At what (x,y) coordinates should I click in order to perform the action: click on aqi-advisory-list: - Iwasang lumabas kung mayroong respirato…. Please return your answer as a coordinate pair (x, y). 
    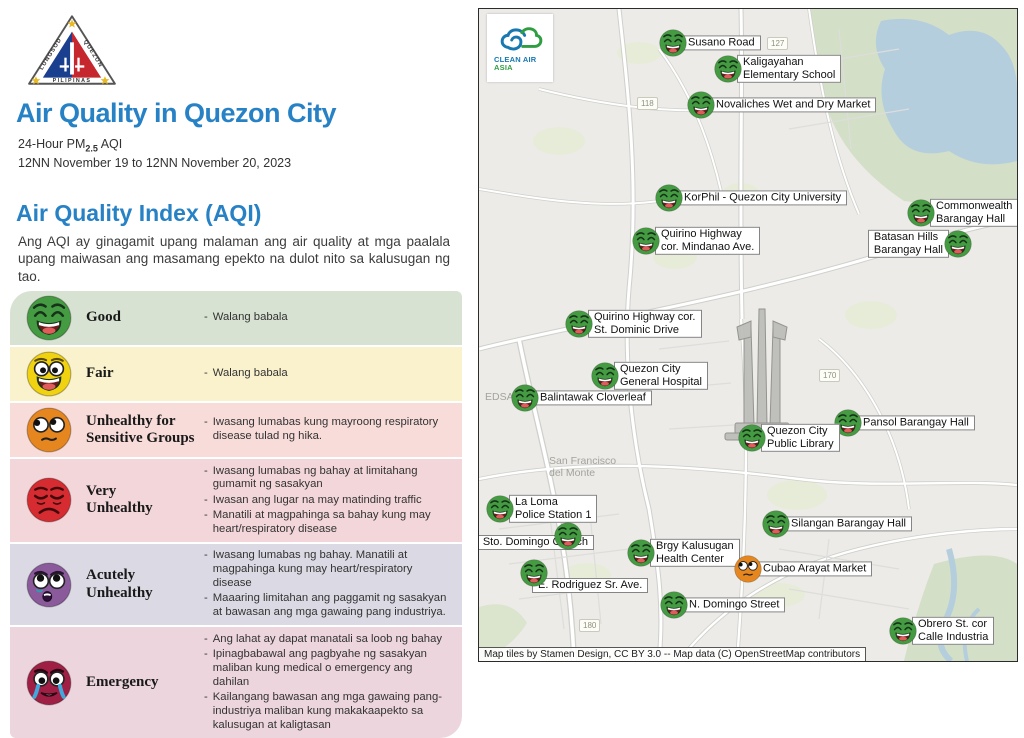
    Looking at the image, I should click on (328, 430).